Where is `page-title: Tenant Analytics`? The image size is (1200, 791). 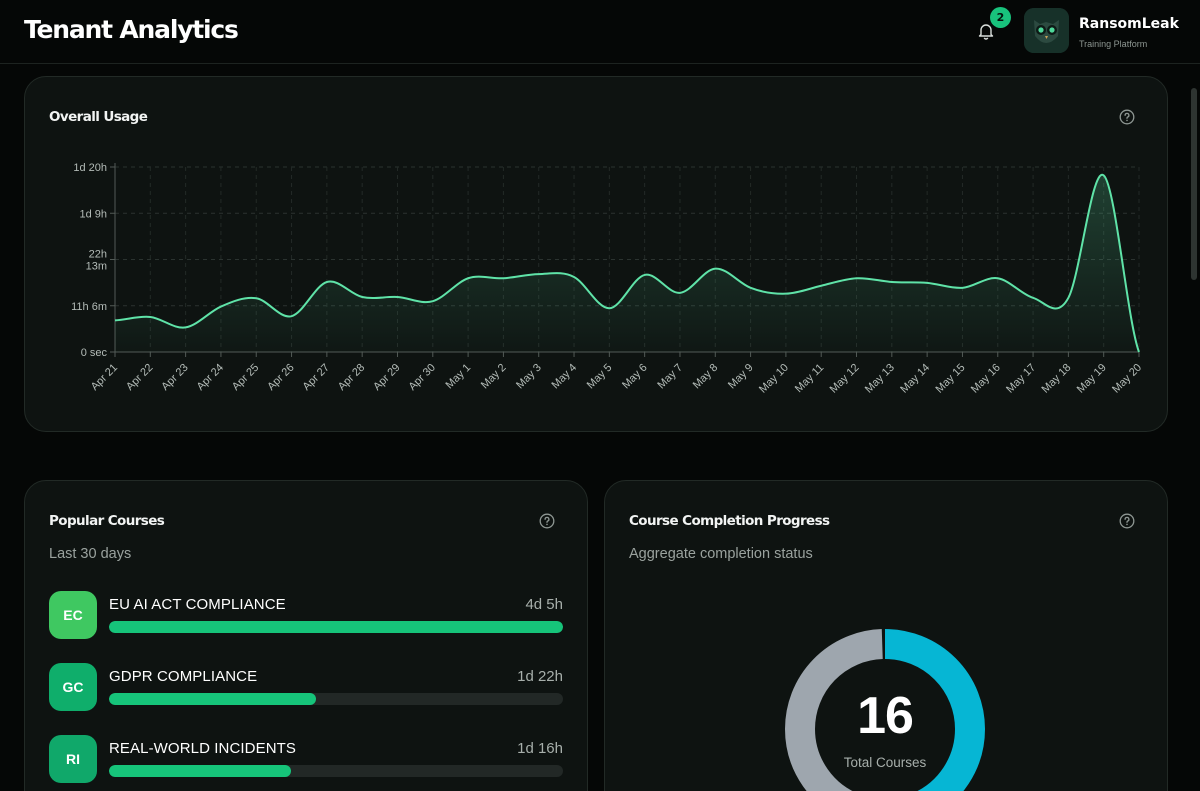 page-title: Tenant Analytics is located at coordinates (131, 29).